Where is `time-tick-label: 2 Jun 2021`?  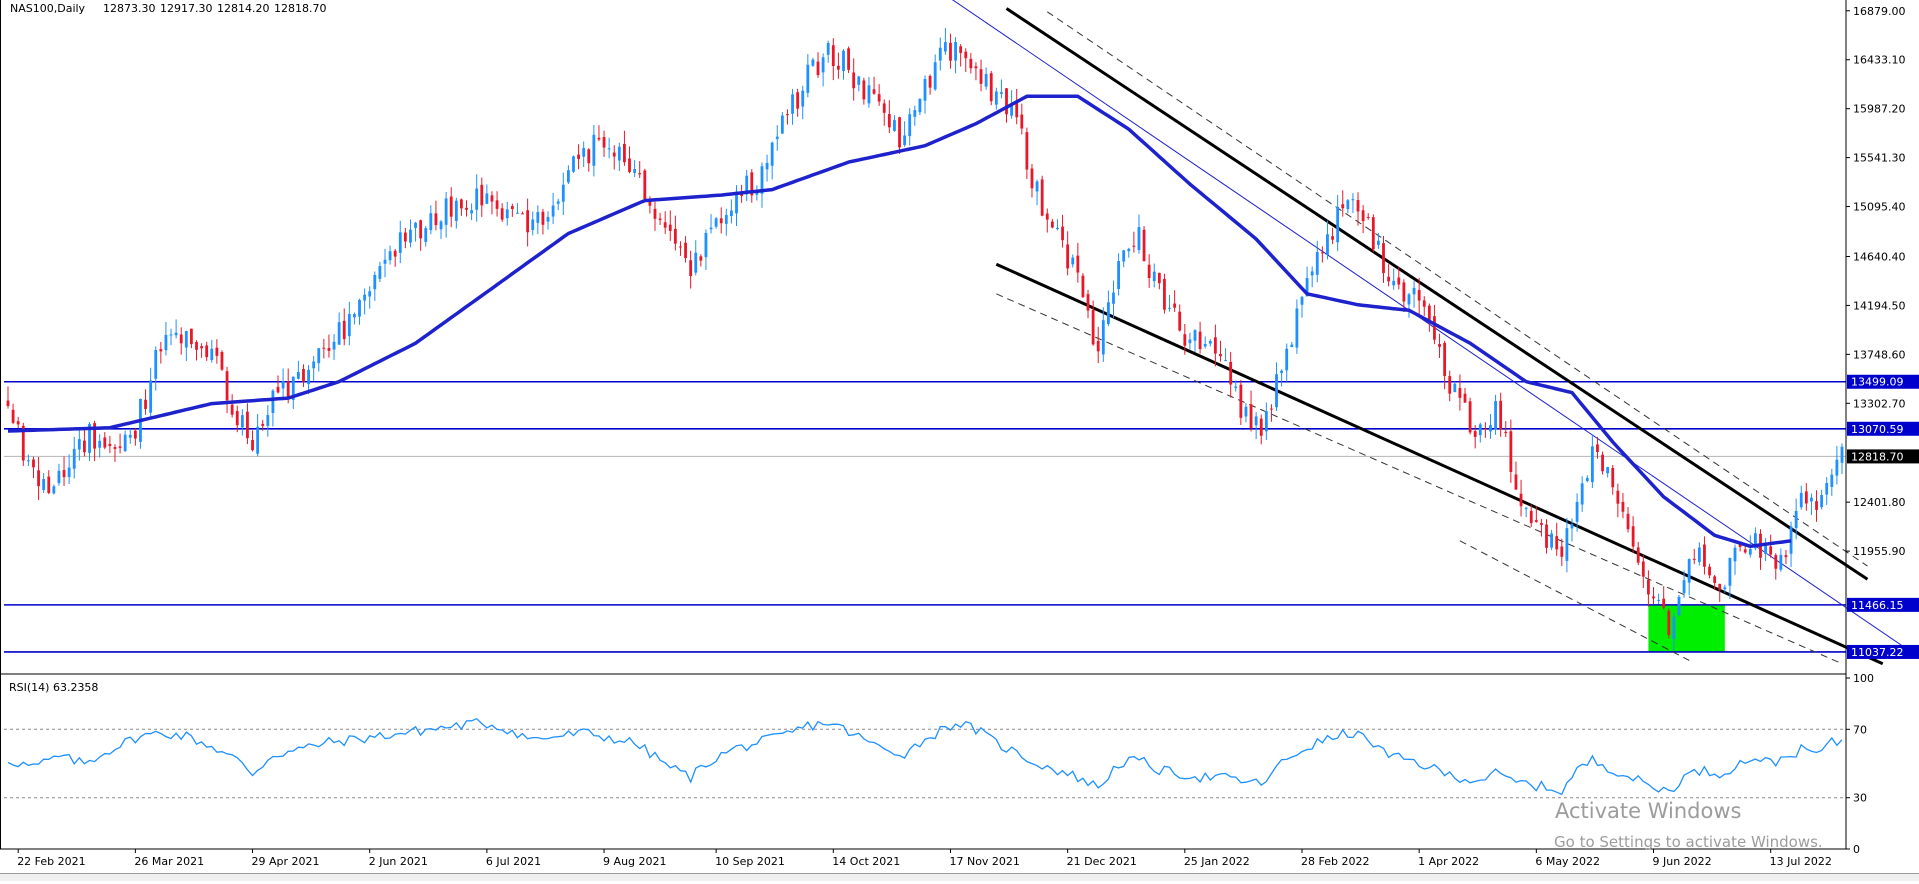
time-tick-label: 2 Jun 2021 is located at coordinates (398, 861).